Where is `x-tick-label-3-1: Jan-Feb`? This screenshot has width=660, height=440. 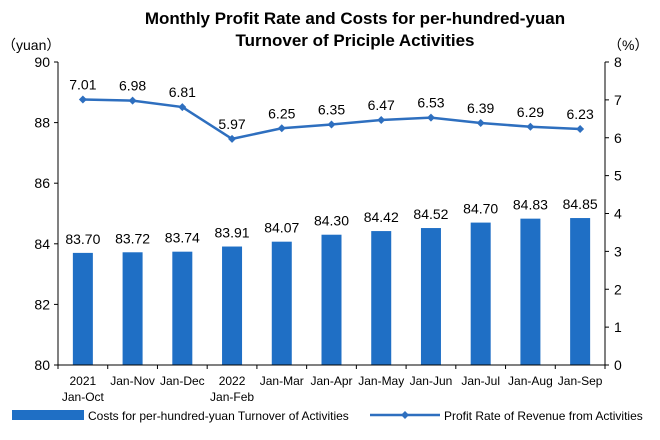
x-tick-label-3-1: Jan-Feb is located at coordinates (232, 397).